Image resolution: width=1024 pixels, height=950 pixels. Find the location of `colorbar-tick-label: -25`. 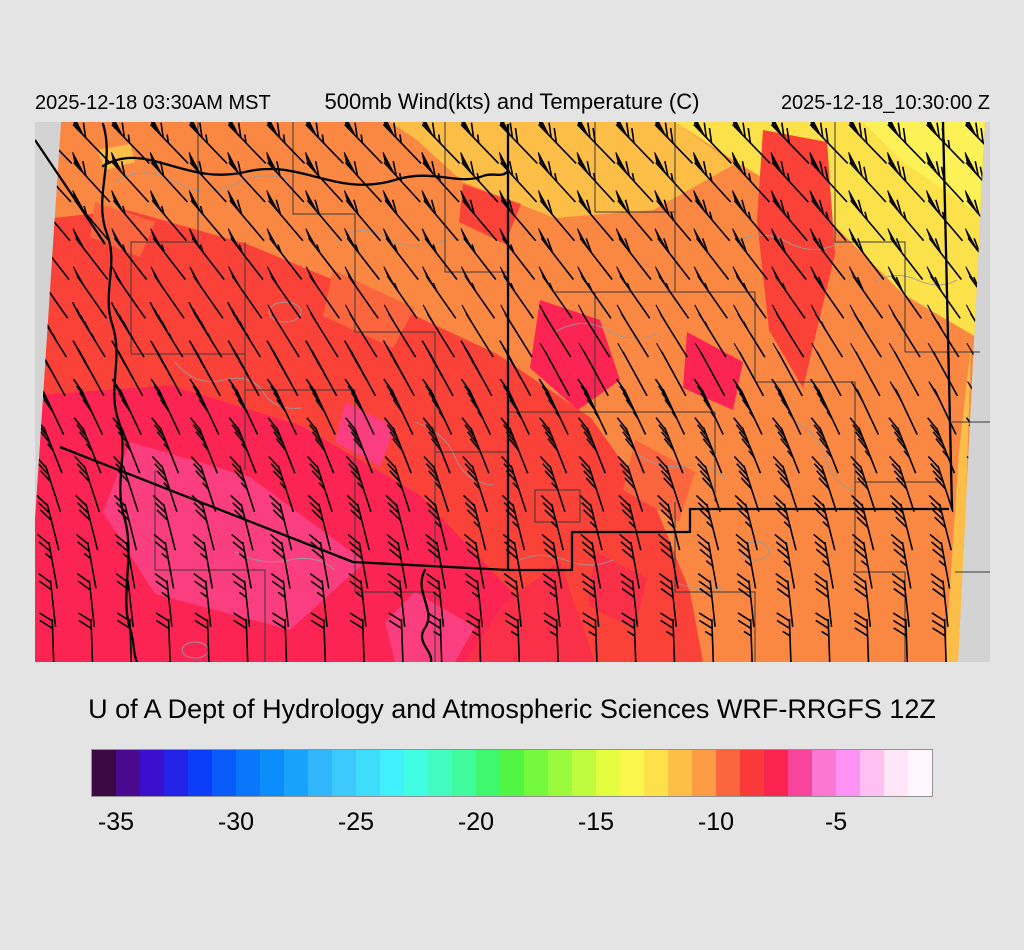

colorbar-tick-label: -25 is located at coordinates (356, 822).